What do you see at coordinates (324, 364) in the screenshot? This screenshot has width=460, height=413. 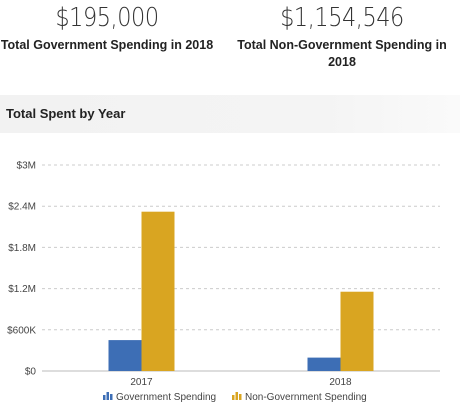 I see `bar-government-2018` at bounding box center [324, 364].